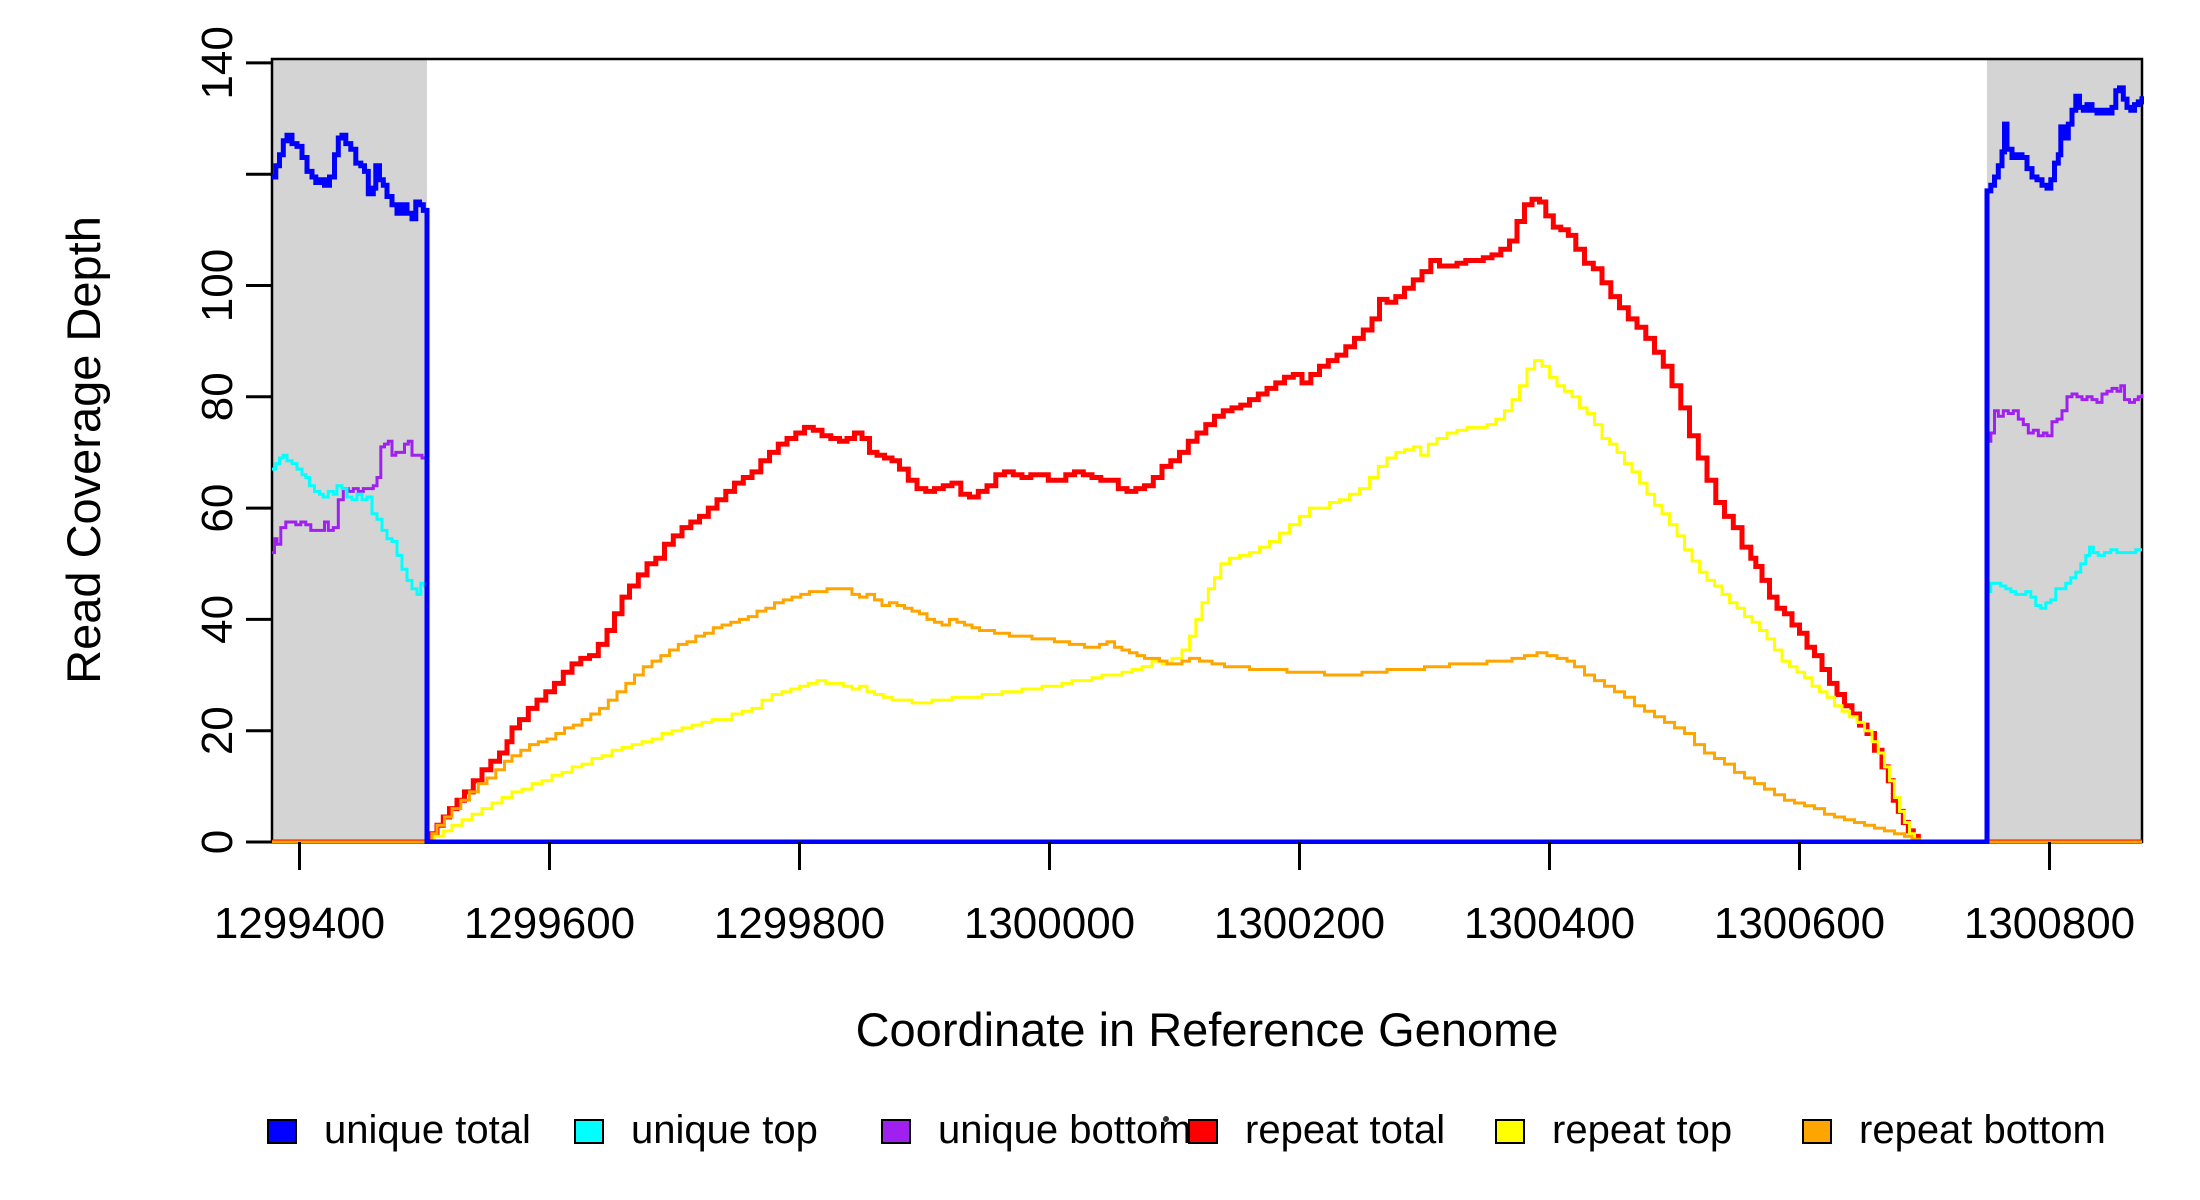 The width and height of the screenshot is (2200, 1200). I want to click on x-tick-label: 1300800, so click(2049, 923).